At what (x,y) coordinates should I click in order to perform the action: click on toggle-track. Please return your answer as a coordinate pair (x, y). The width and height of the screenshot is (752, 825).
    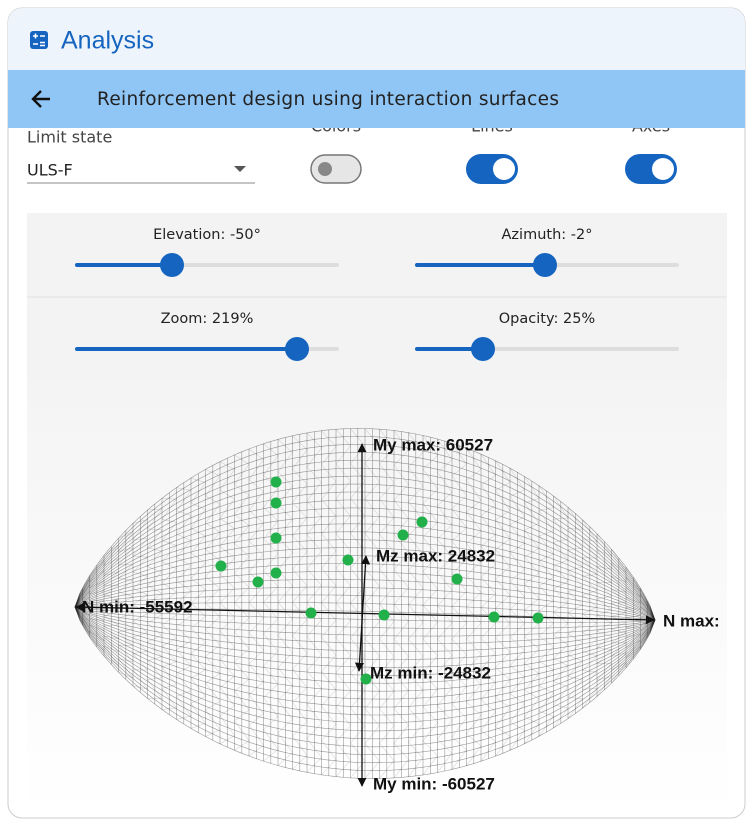
    Looking at the image, I should click on (336, 169).